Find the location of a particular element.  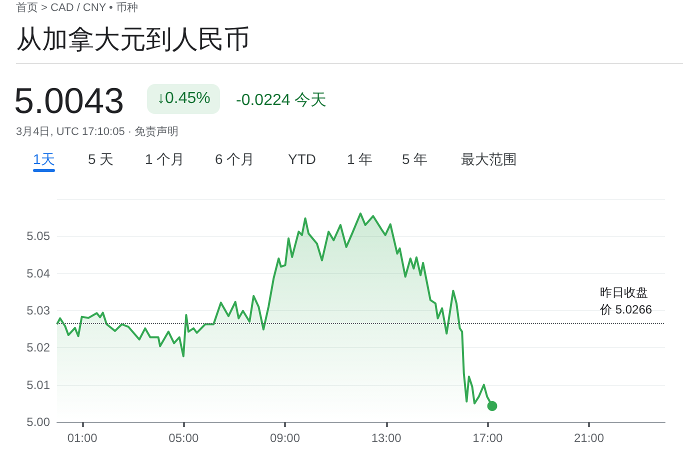

text: 5 天 is located at coordinates (101, 160).